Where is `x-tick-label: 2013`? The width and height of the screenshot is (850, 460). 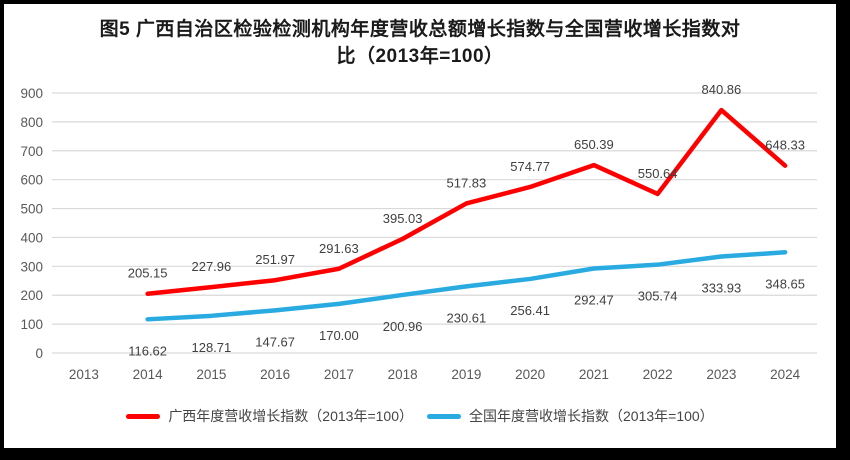 x-tick-label: 2013 is located at coordinates (84, 374).